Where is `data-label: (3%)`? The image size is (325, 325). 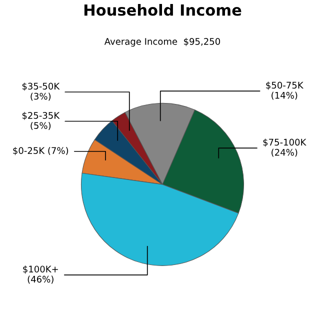
data-label: (3%) is located at coordinates (40, 96).